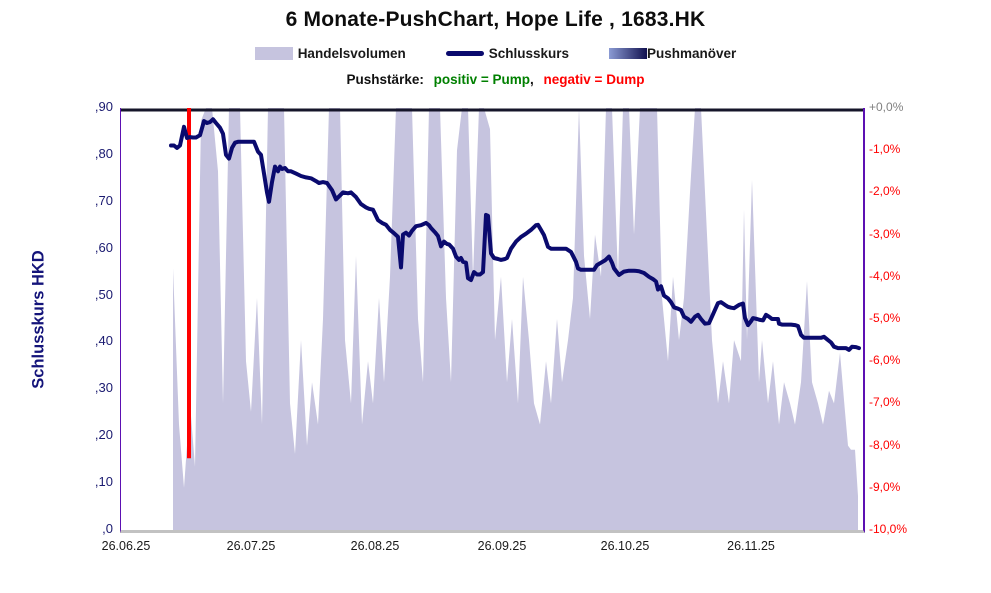 The height and width of the screenshot is (593, 991). Describe the element at coordinates (628, 53) in the screenshot. I see `push-gradient-swatch-icon` at that location.